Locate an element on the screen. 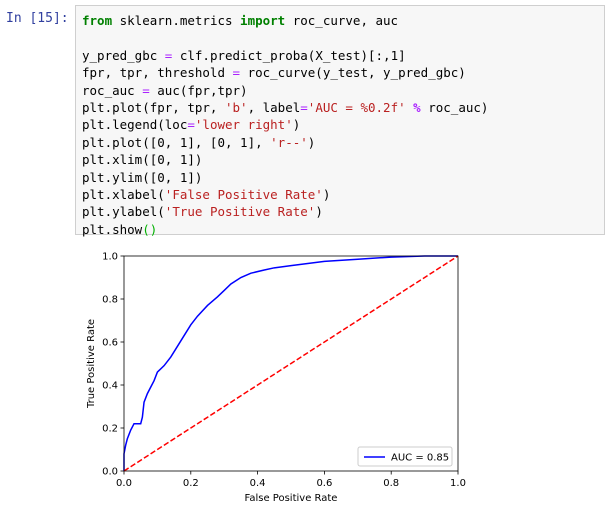 Image resolution: width=607 pixels, height=515 pixels. x-tick-label: 1.0 is located at coordinates (458, 483).